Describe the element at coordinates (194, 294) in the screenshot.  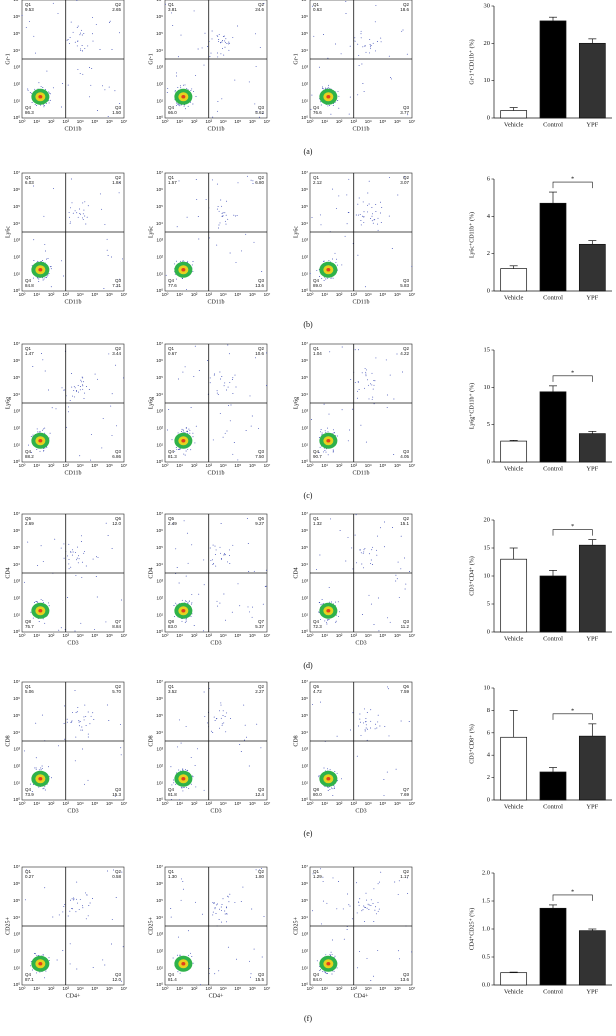
I see `x-tick-label: 10²` at that location.